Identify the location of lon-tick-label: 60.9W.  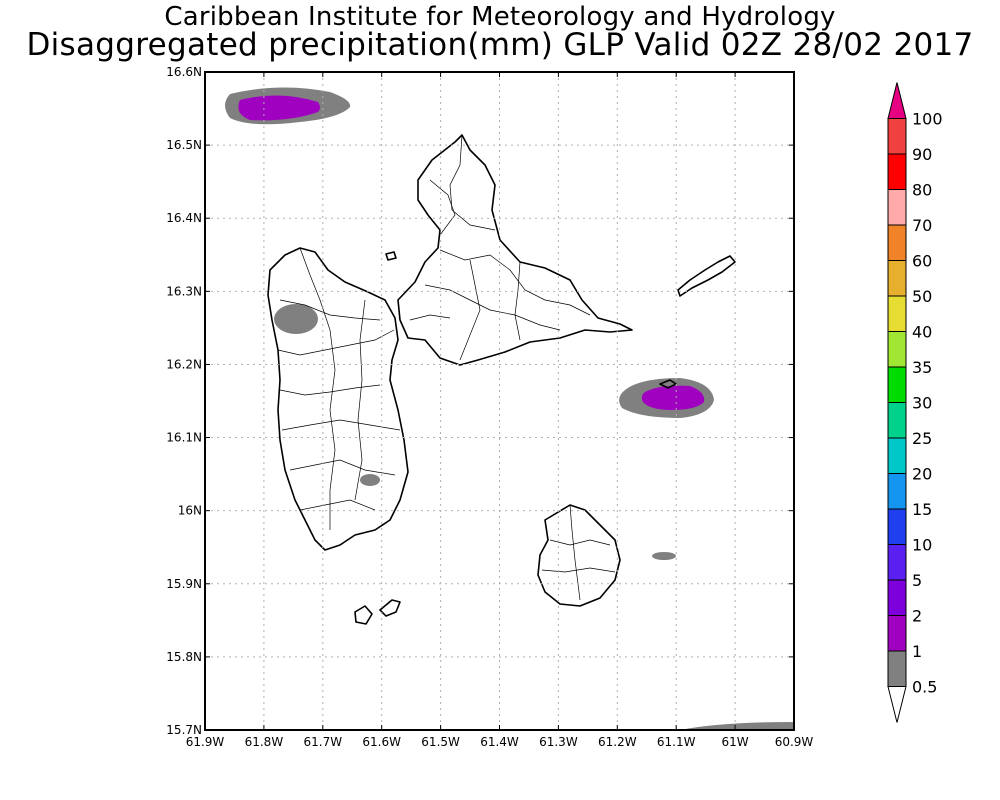
(794, 742).